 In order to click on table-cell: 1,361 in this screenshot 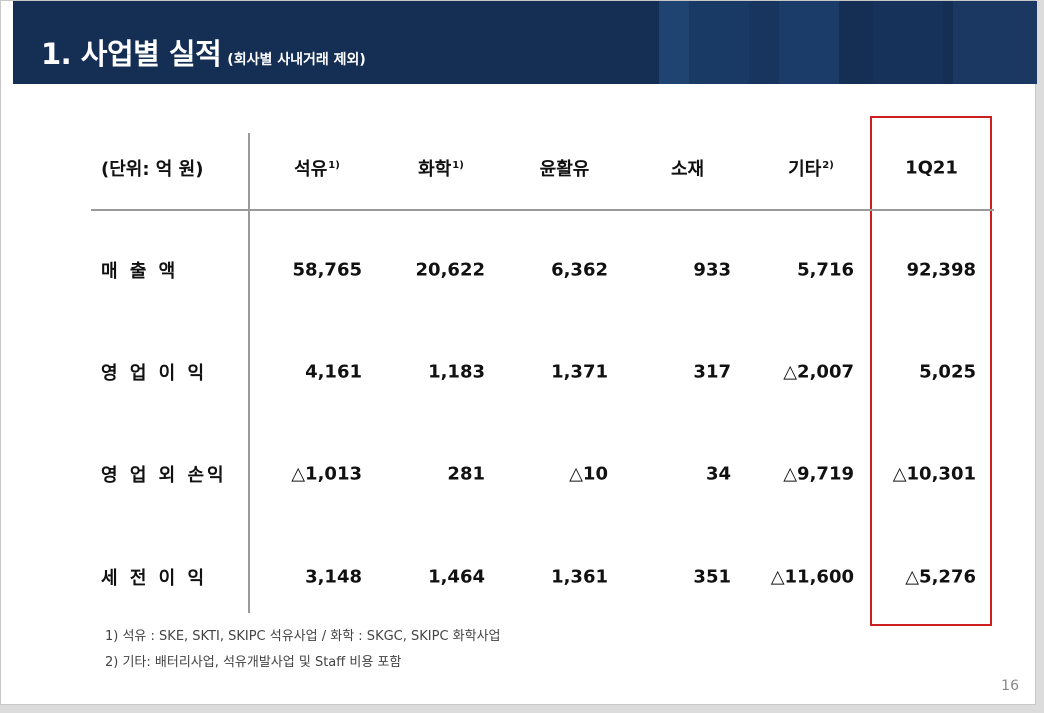, I will do `click(579, 577)`.